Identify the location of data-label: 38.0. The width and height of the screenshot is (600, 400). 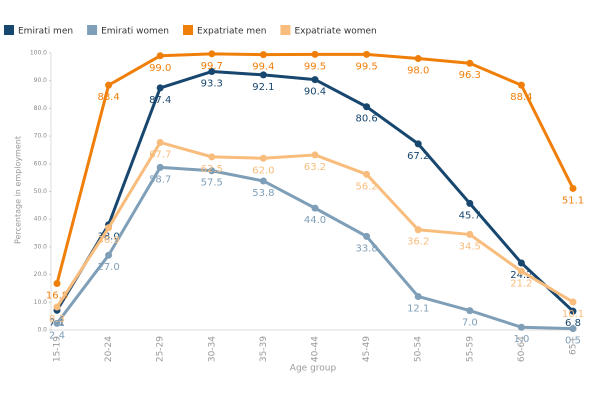
(108, 237).